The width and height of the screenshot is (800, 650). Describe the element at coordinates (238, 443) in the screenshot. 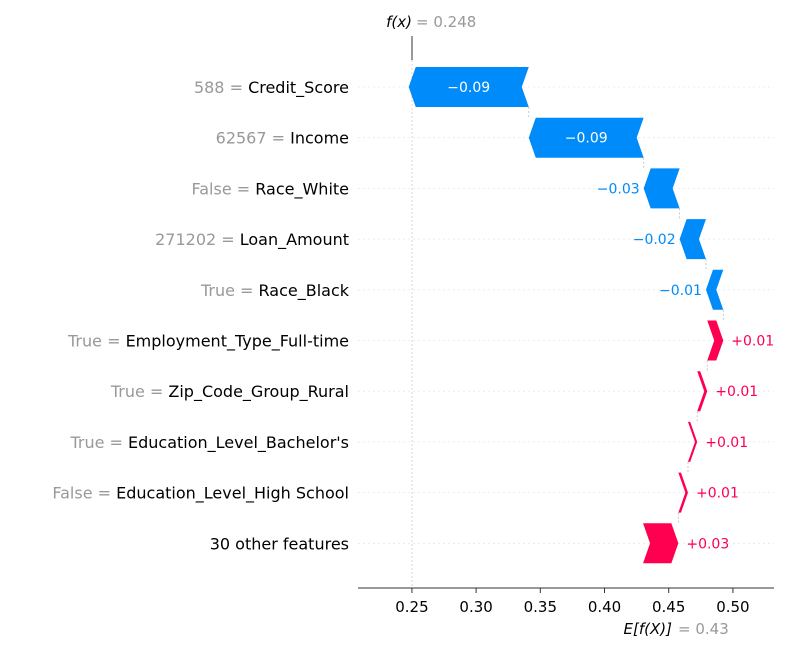

I see `feature-name: Education_Level_Bachelor's` at that location.